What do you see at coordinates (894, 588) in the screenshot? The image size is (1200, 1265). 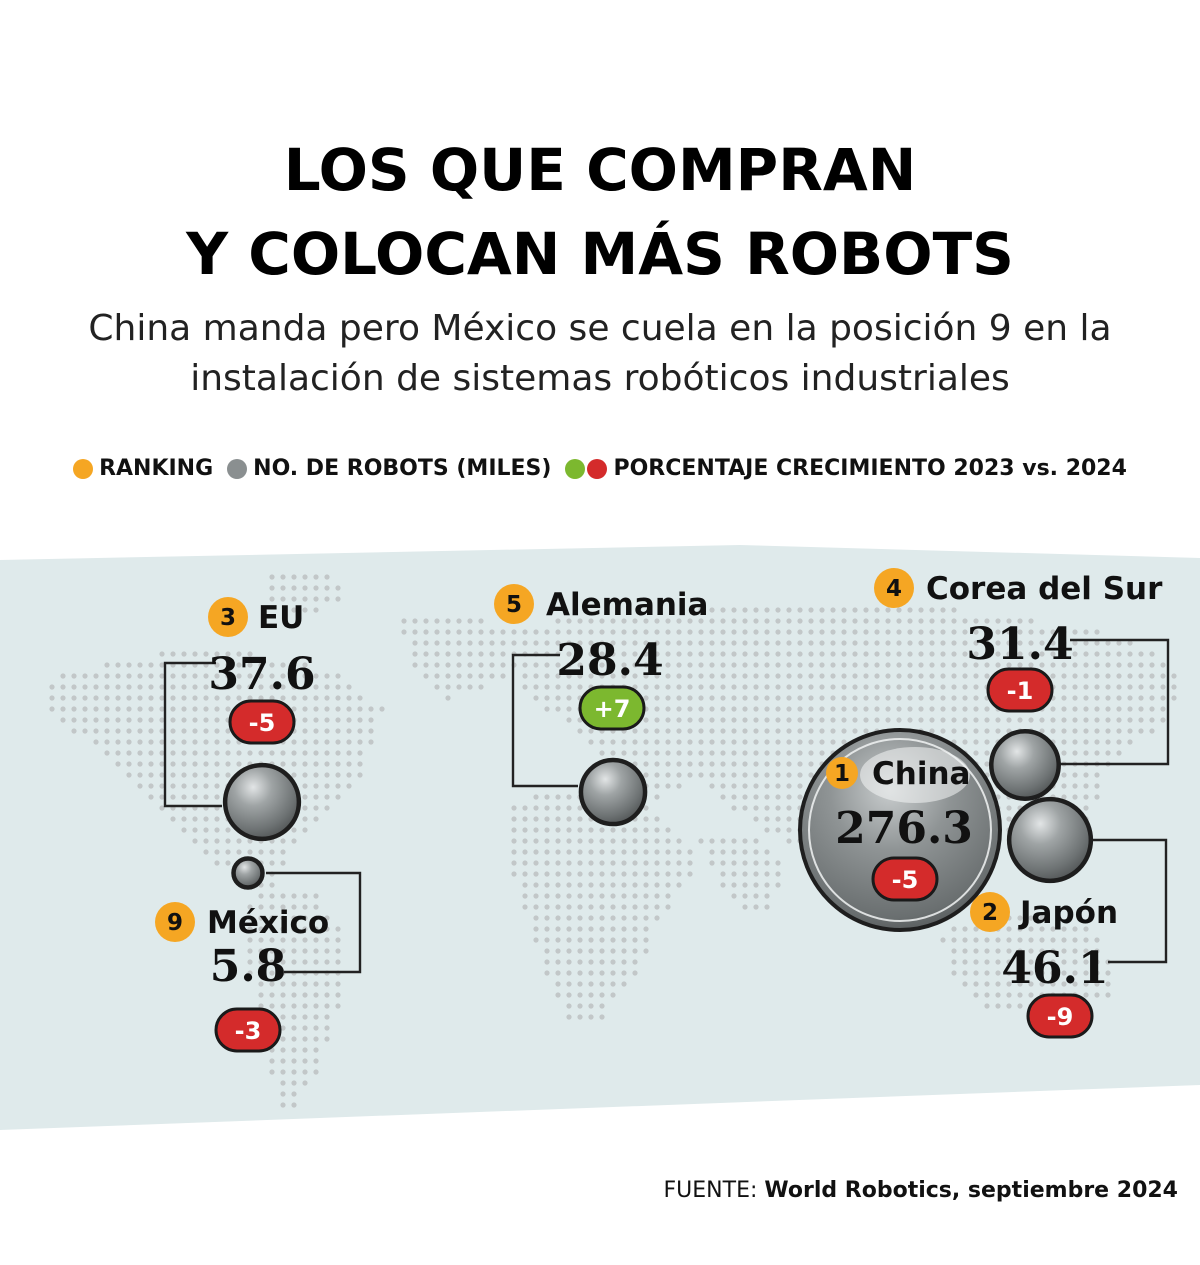 I see `ranking-badge` at bounding box center [894, 588].